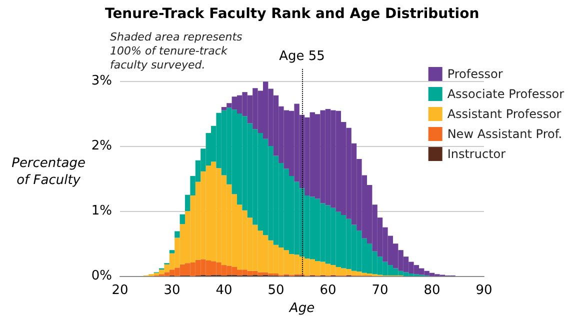 The image size is (579, 320). Describe the element at coordinates (475, 74) in the screenshot. I see `legend-label: Professor` at that location.